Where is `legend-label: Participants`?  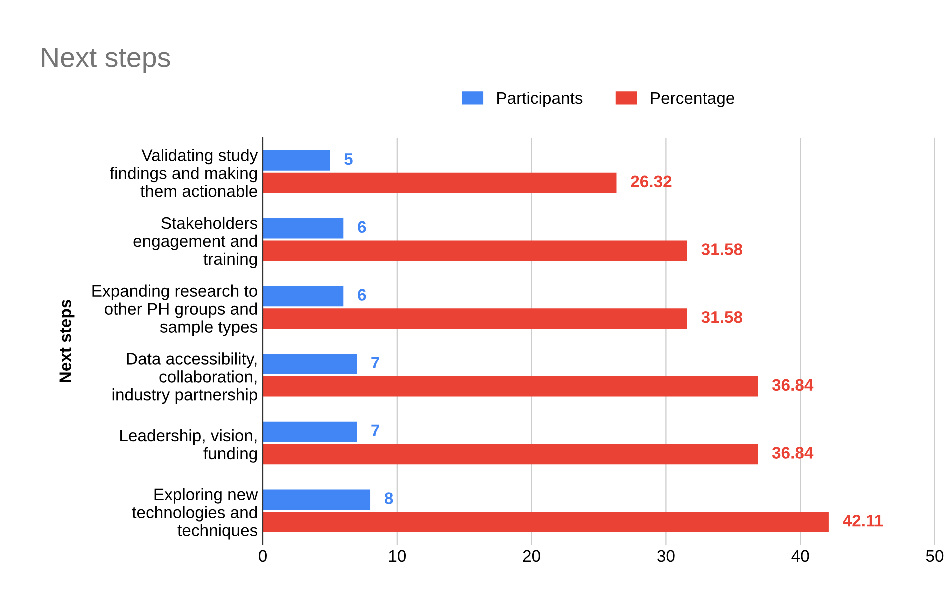
legend-label: Participants is located at coordinates (540, 100).